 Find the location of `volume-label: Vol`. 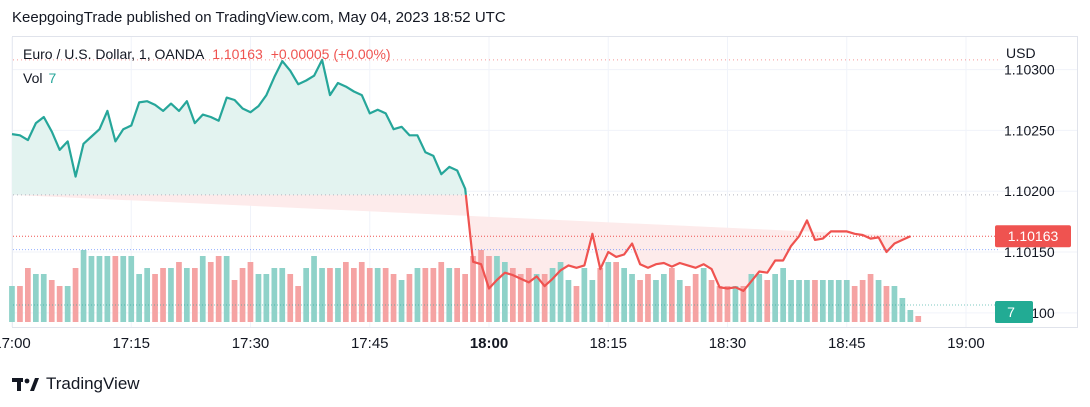

volume-label: Vol is located at coordinates (33, 78).